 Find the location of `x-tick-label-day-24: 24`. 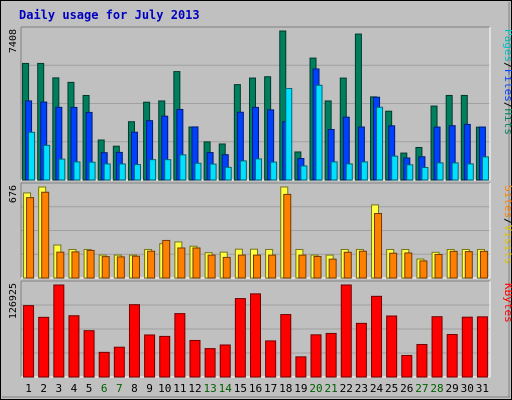

x-tick-label-day-24: 24 is located at coordinates (377, 388).